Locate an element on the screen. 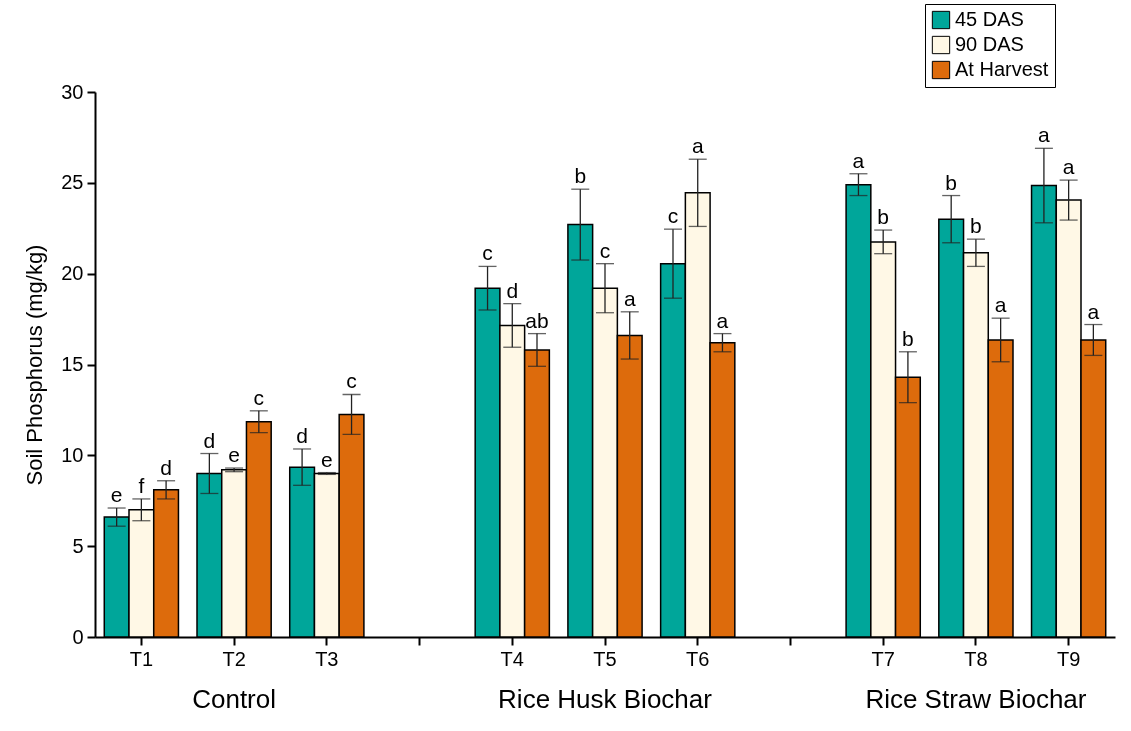 This screenshot has height=731, width=1131. legend-label: At Harvest is located at coordinates (1002, 69).